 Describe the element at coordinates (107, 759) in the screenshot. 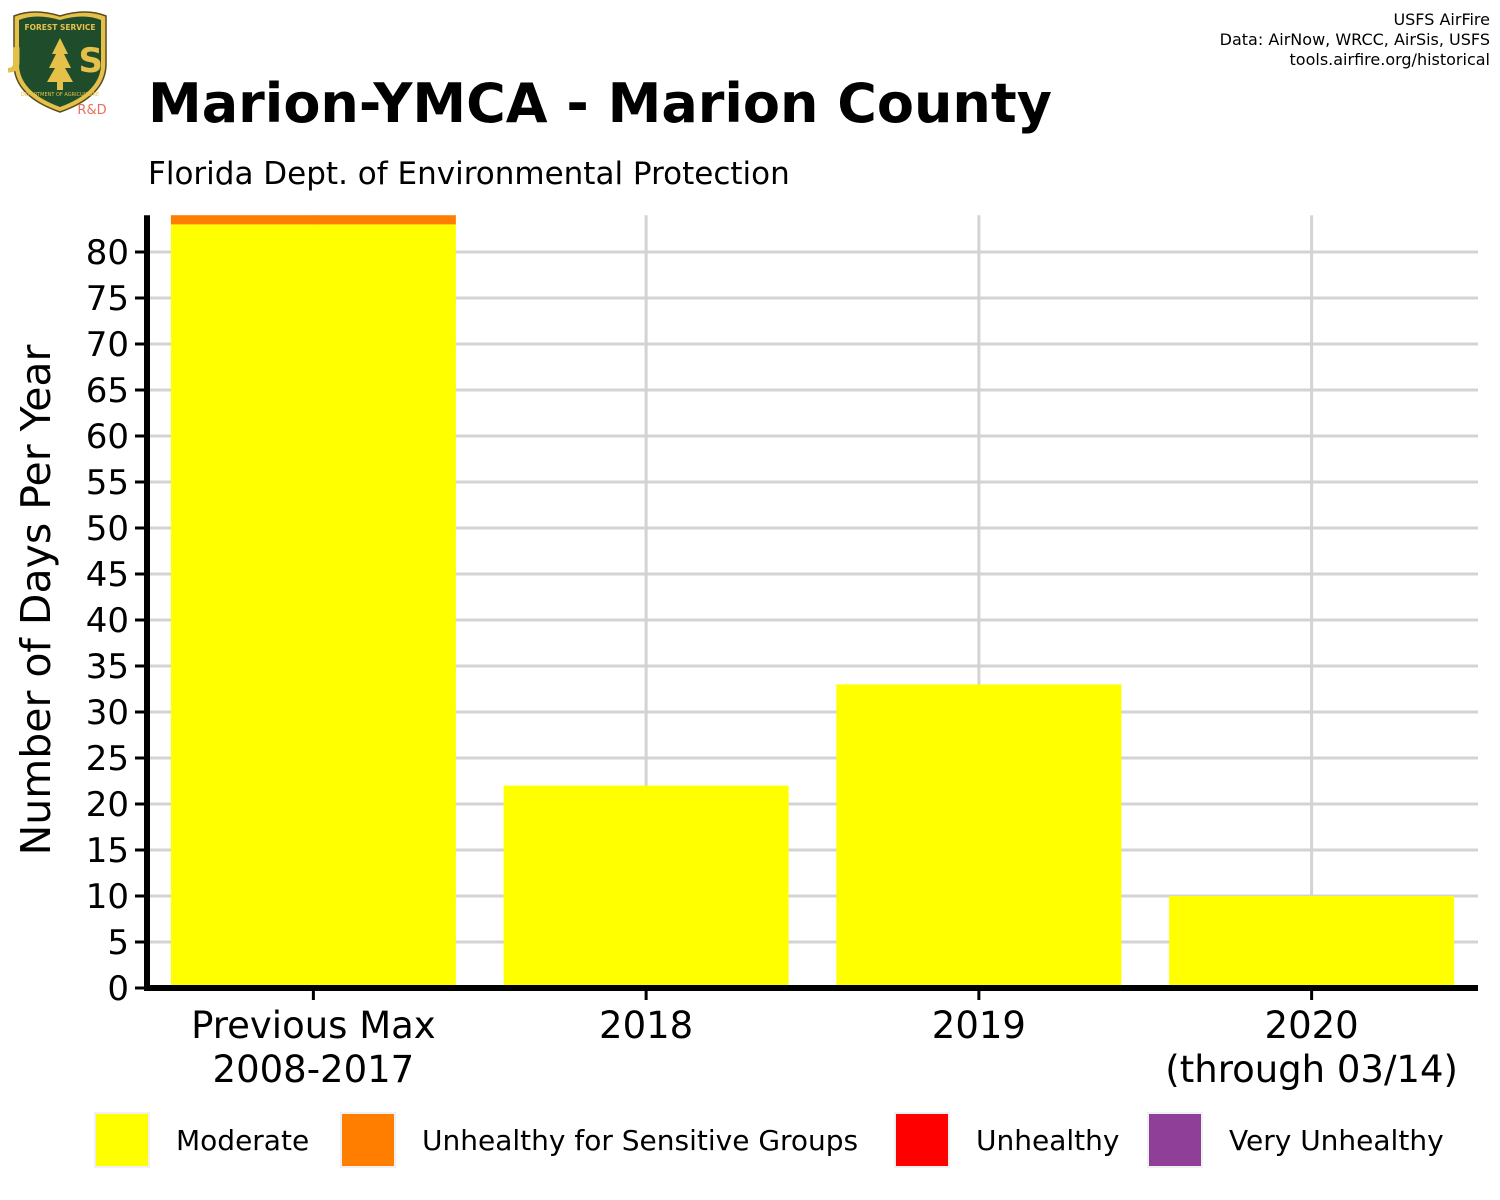

I see `y-tick-label: 25` at that location.